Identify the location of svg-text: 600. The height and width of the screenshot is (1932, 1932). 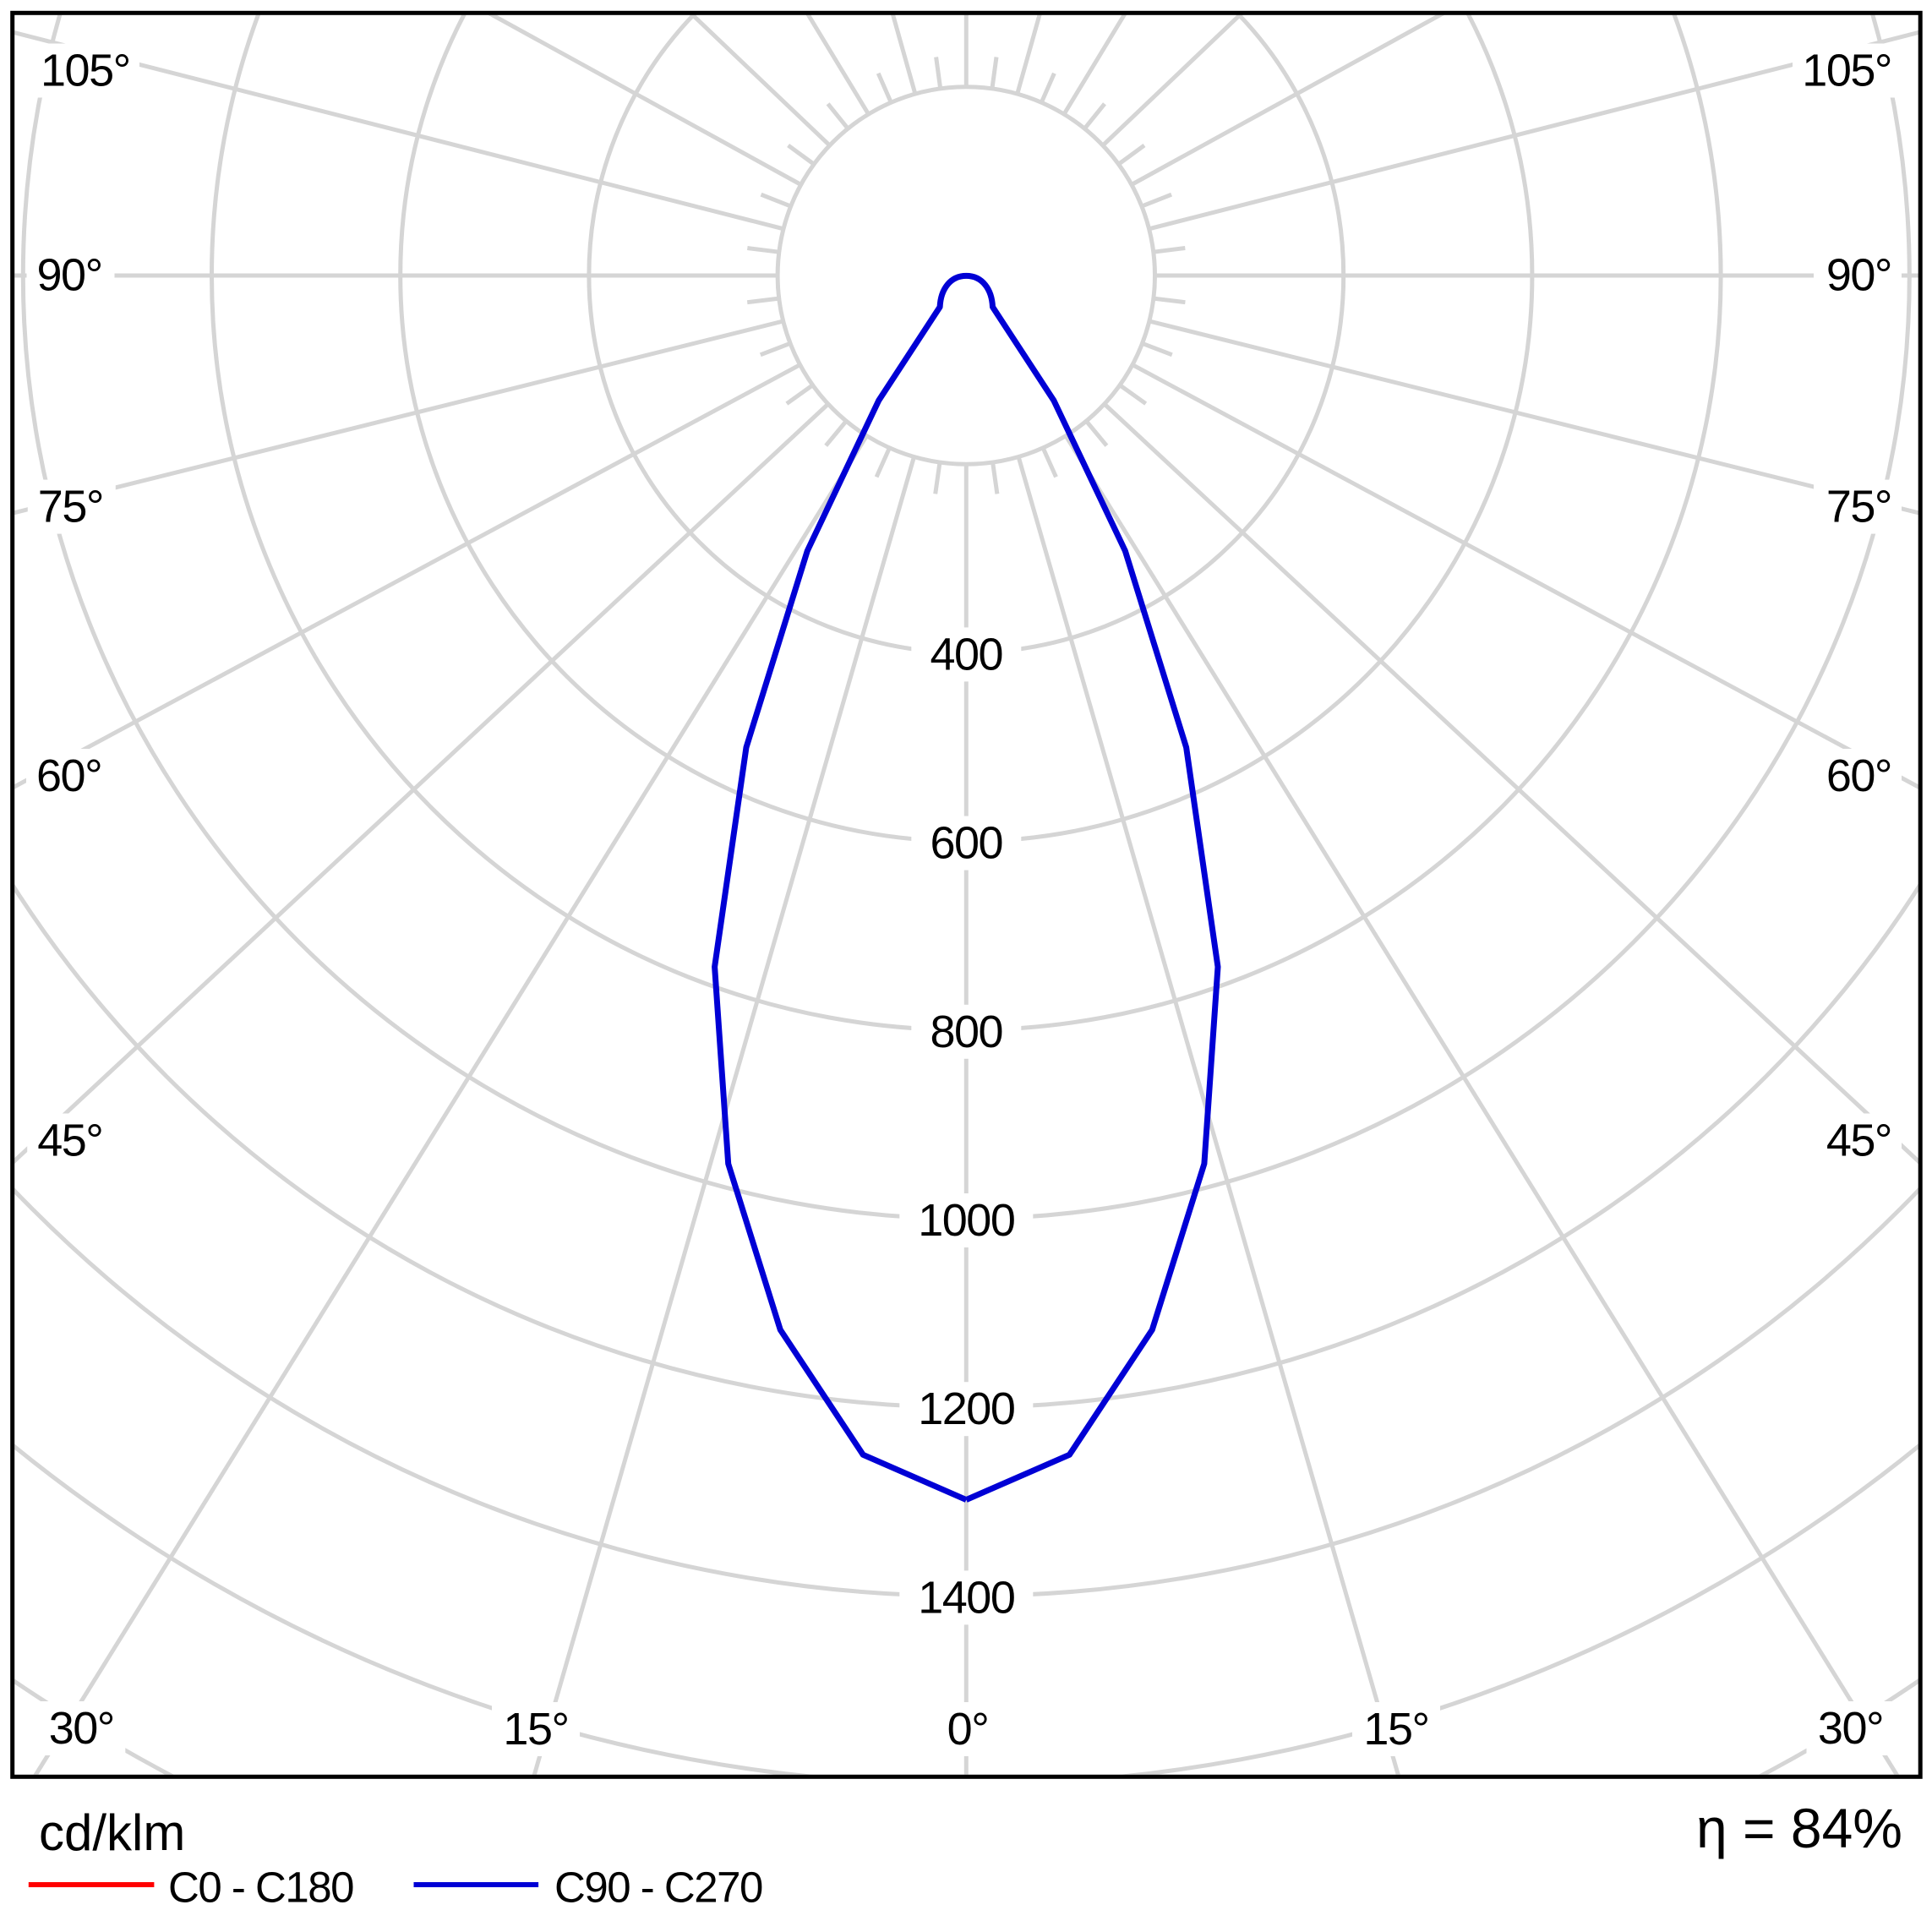
(966, 843).